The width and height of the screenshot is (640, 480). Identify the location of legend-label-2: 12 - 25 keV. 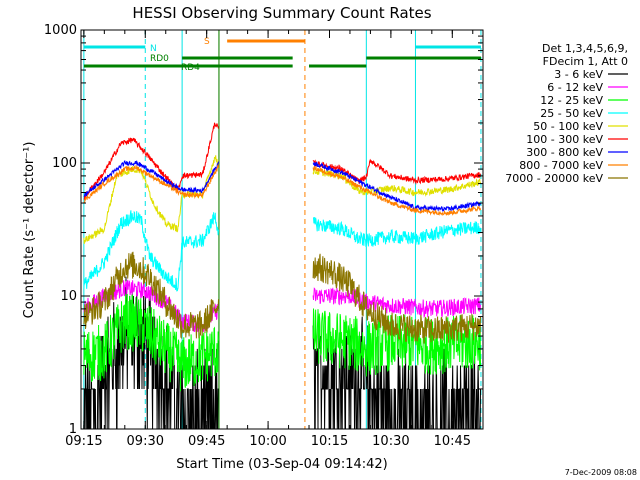
(571, 100).